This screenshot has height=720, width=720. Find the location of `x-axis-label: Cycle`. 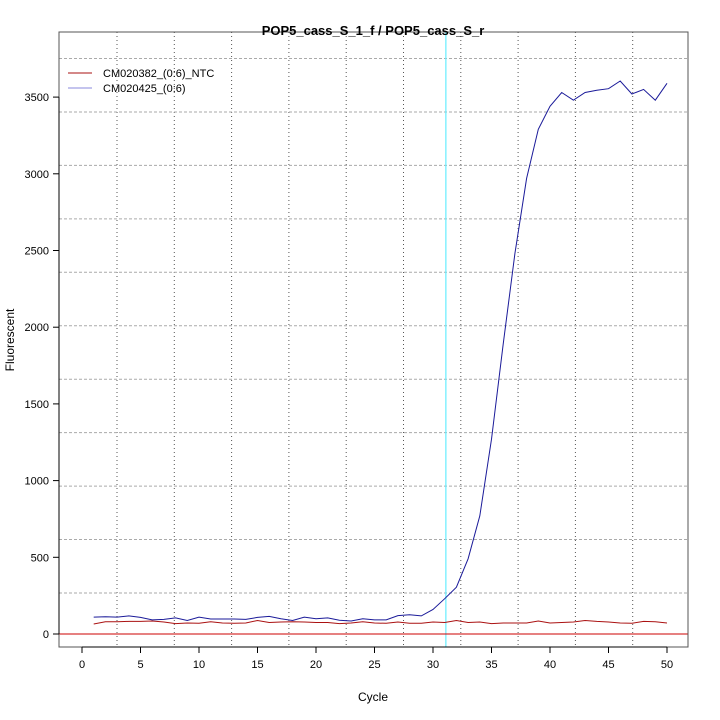

x-axis-label: Cycle is located at coordinates (373, 697).